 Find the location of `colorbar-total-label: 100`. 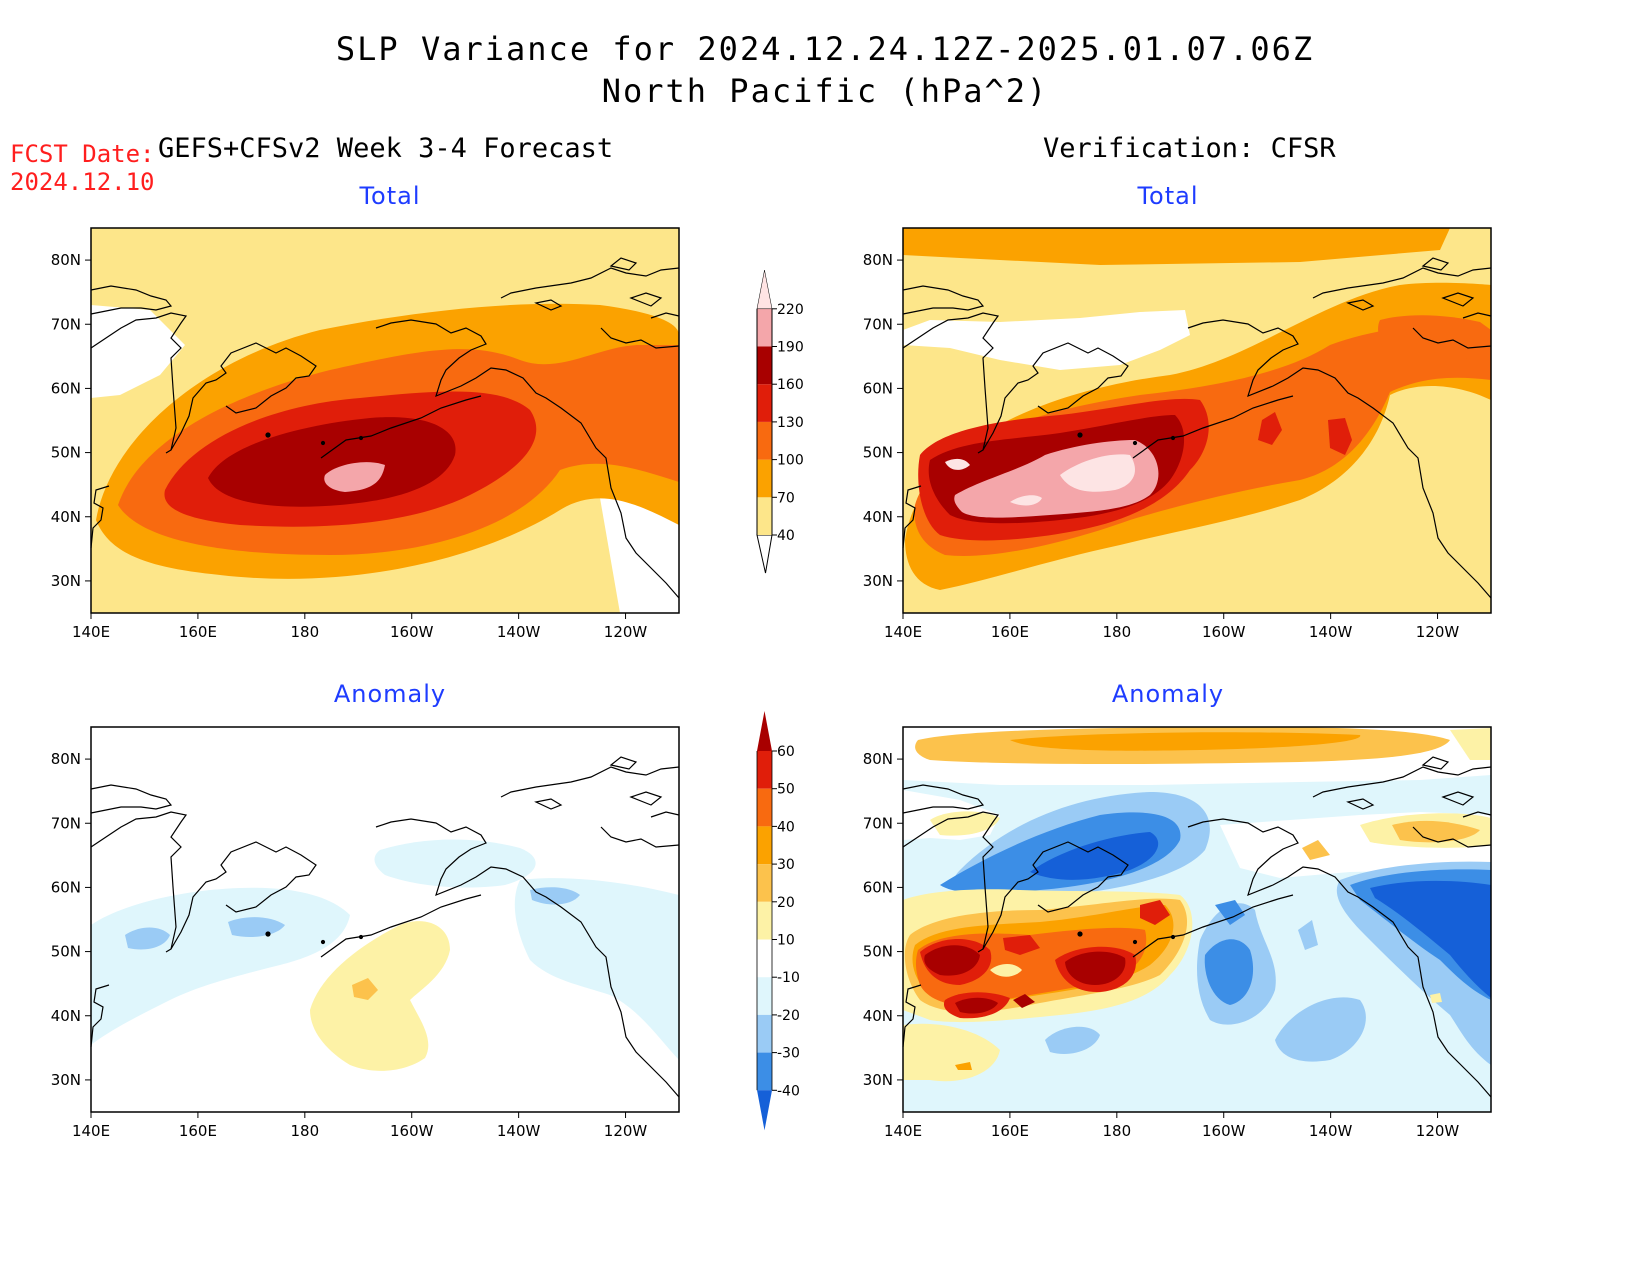

colorbar-total-label: 100 is located at coordinates (790, 461).